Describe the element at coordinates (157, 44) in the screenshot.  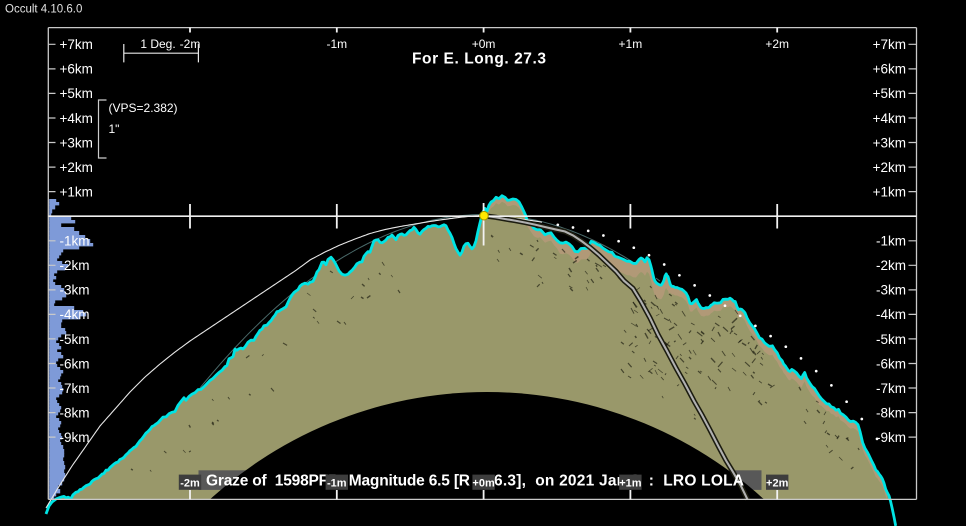
I see `svg-text: 1 Deg.` at that location.